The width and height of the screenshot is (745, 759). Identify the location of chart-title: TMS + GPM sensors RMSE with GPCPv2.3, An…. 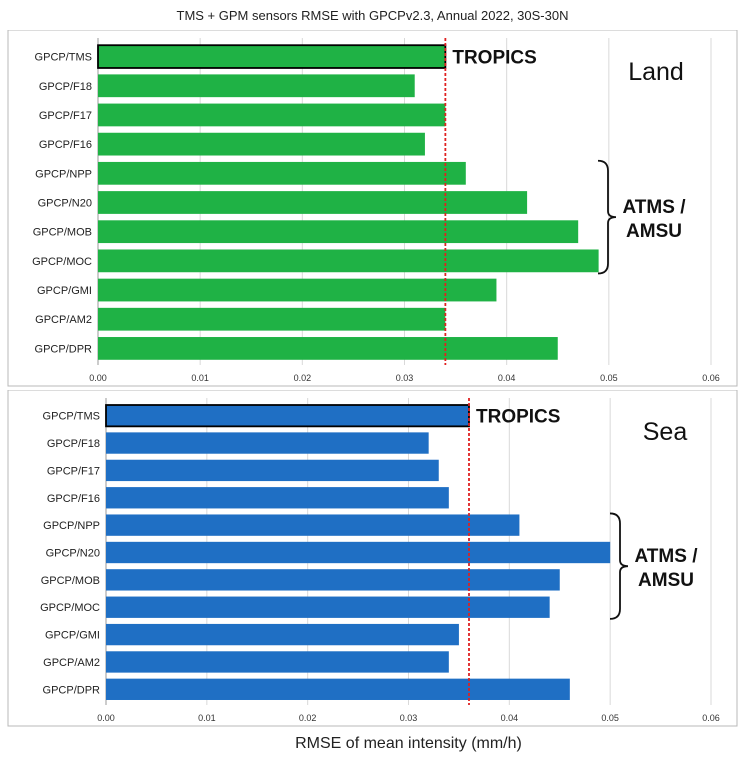
(372, 15).